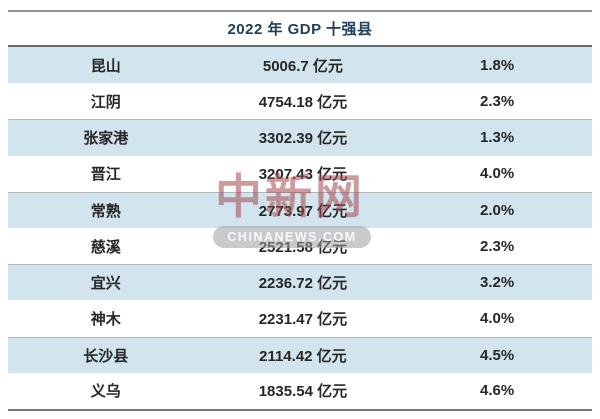 The width and height of the screenshot is (600, 419). I want to click on gdp-value-cell: 3207.43 亿元, so click(303, 175).